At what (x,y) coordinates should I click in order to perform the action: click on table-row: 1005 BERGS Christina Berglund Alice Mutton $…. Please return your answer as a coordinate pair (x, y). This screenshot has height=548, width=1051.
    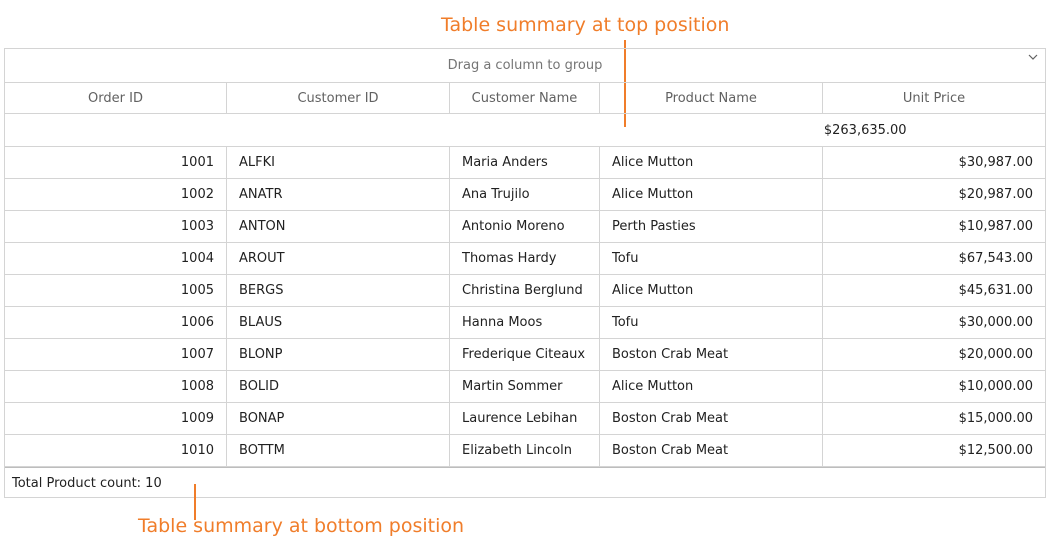
    Looking at the image, I should click on (525, 291).